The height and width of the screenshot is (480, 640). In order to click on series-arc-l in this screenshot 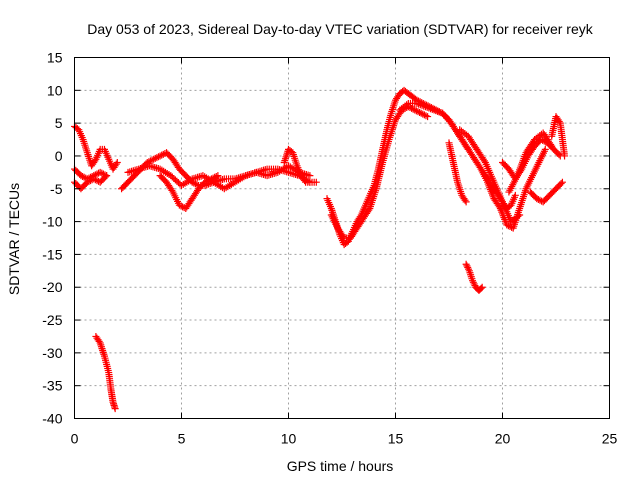, I will do `click(457, 172)`.